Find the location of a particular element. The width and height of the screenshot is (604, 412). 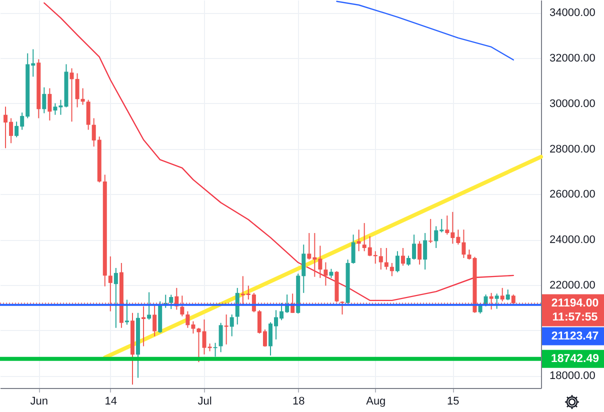

y-tick-label: 22000.00 is located at coordinates (573, 285).